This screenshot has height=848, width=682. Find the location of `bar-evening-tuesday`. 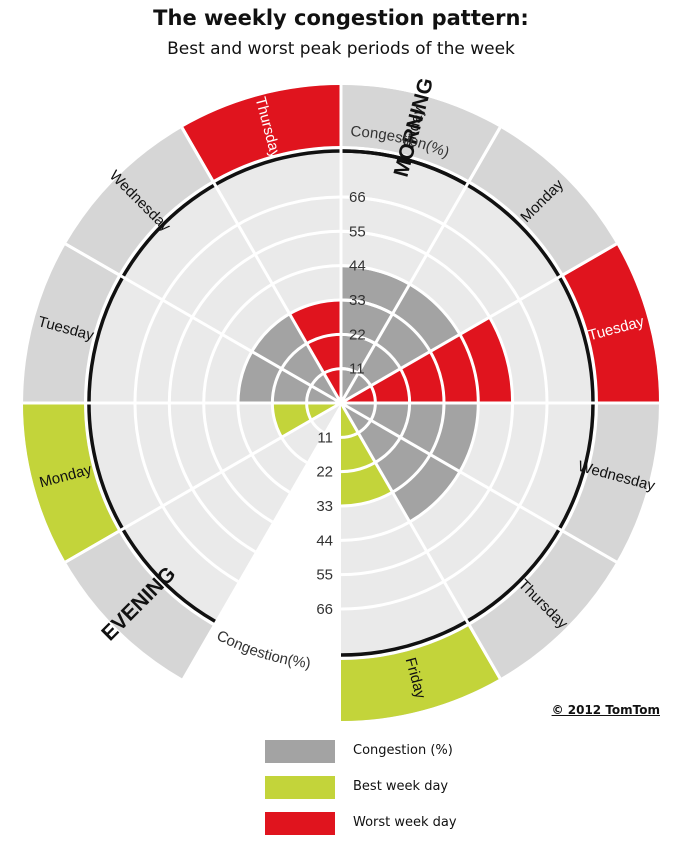

bar-evening-tuesday is located at coordinates (289, 377).